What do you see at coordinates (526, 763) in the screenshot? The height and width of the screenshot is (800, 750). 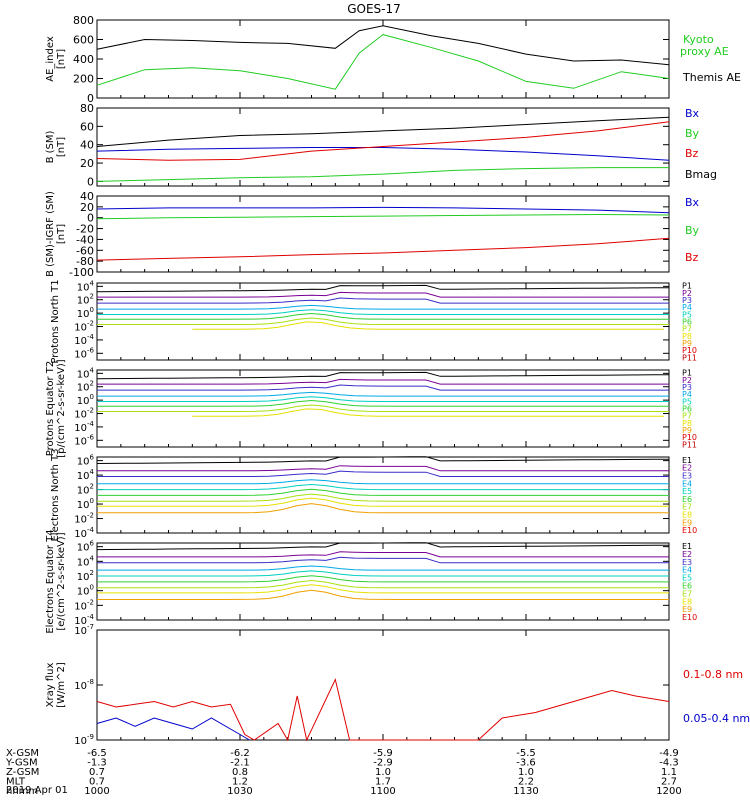 I see `footer-value: -3.6` at bounding box center [526, 763].